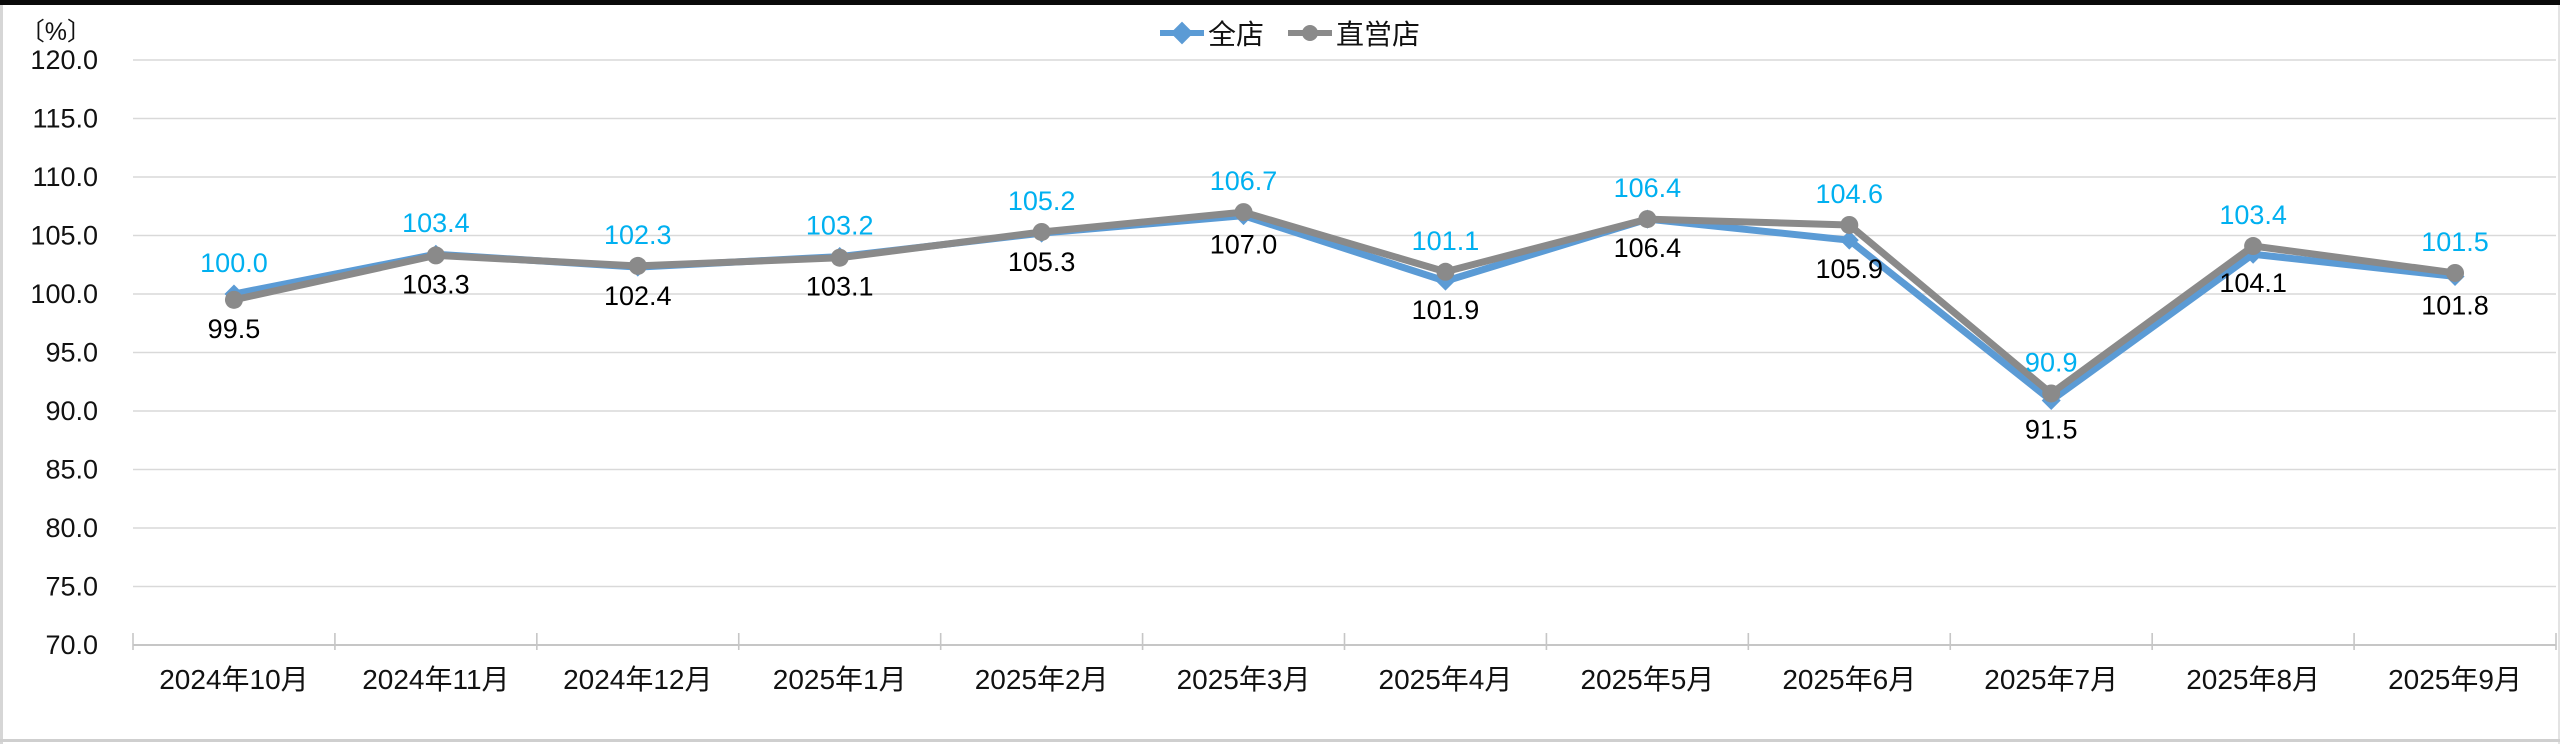 The image size is (2560, 744). Describe the element at coordinates (1182, 33) in the screenshot. I see `legend-swatch-all-stores` at that location.